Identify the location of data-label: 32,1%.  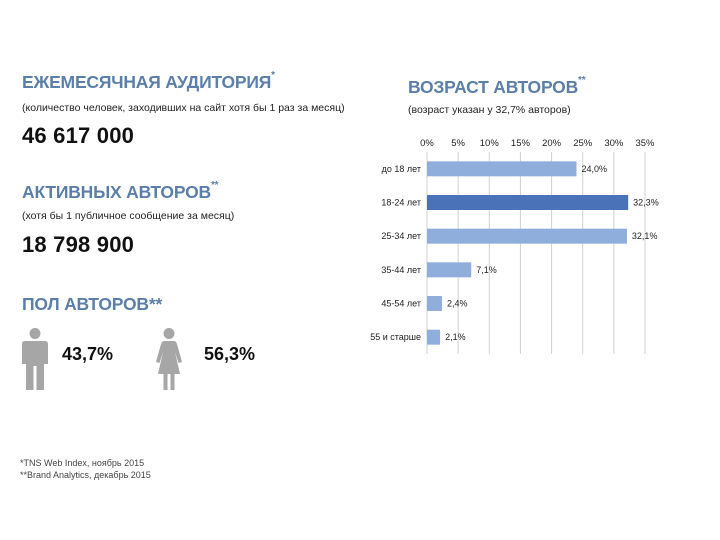
(645, 236).